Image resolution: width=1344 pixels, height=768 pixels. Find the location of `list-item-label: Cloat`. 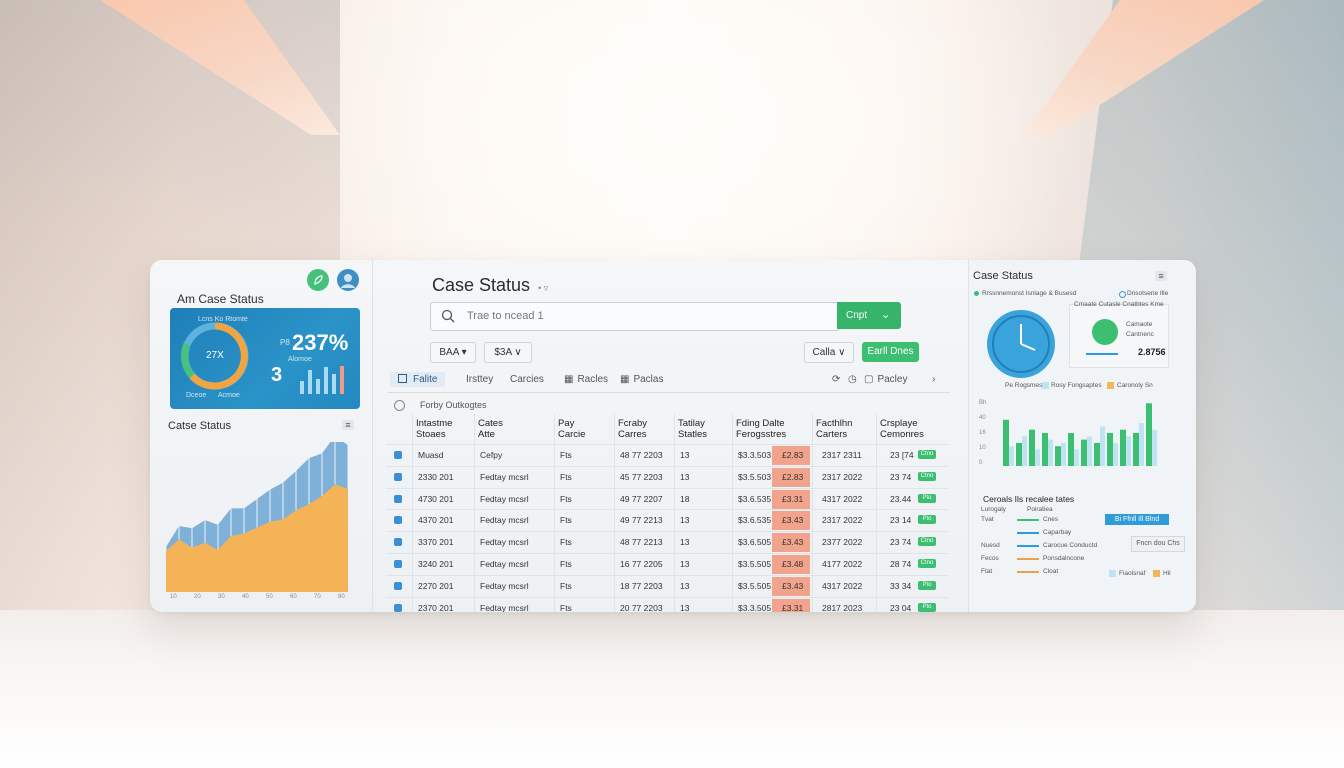

list-item-label: Cloat is located at coordinates (1051, 571).